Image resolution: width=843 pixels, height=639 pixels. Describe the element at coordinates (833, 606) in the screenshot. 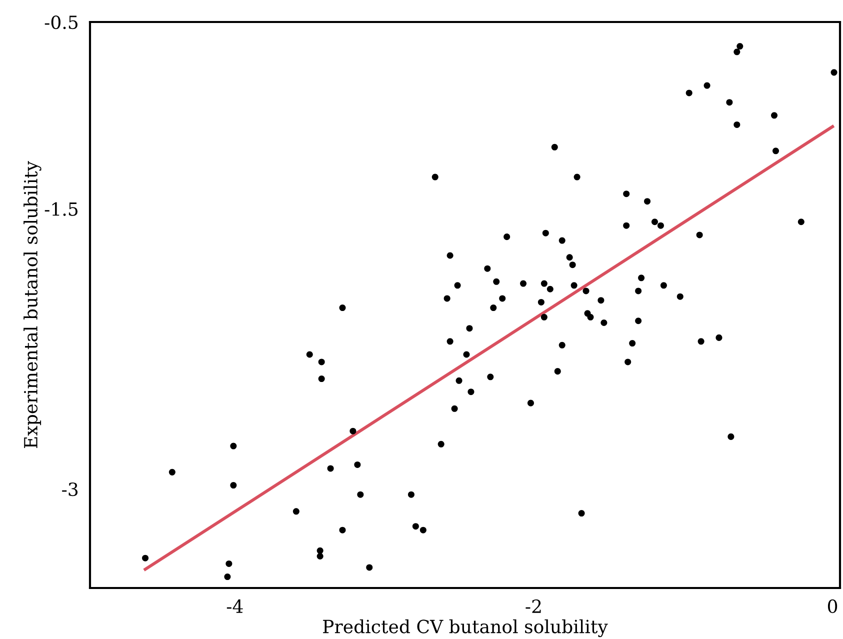

I see `x-tick-label: 0` at that location.